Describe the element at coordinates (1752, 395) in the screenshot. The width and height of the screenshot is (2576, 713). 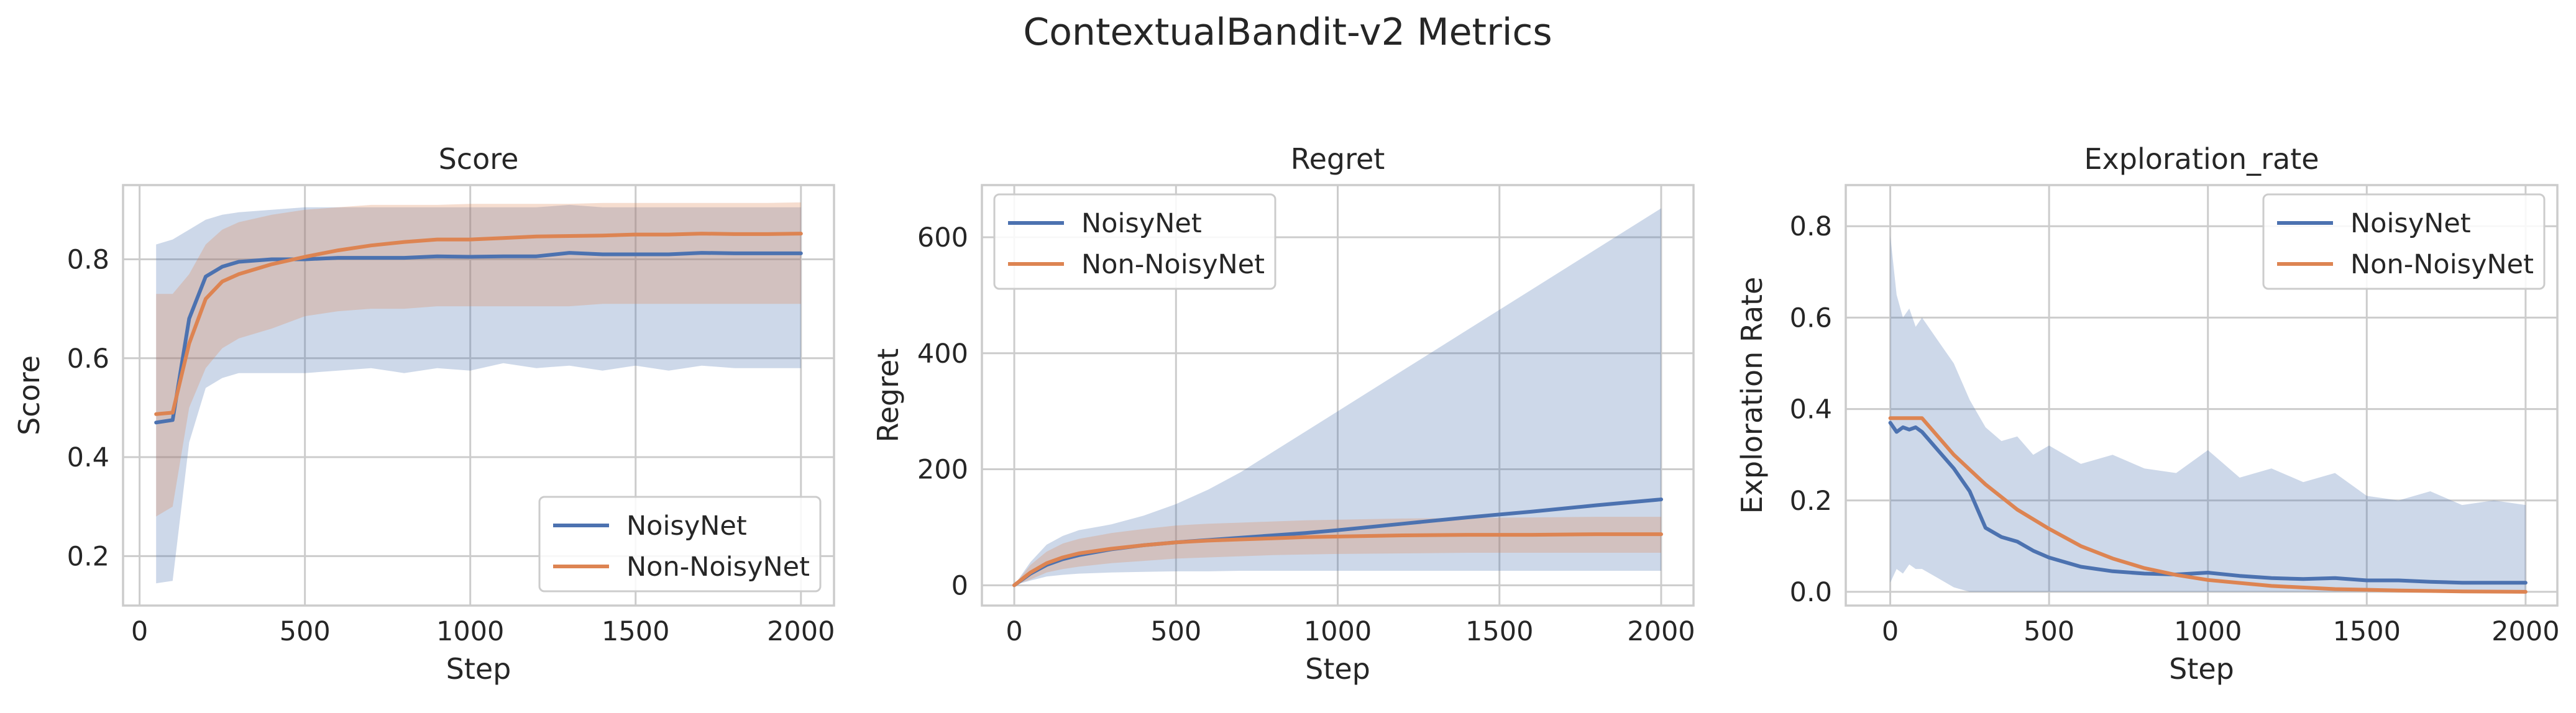
I see `y-axis-label: Exploration Rate` at that location.